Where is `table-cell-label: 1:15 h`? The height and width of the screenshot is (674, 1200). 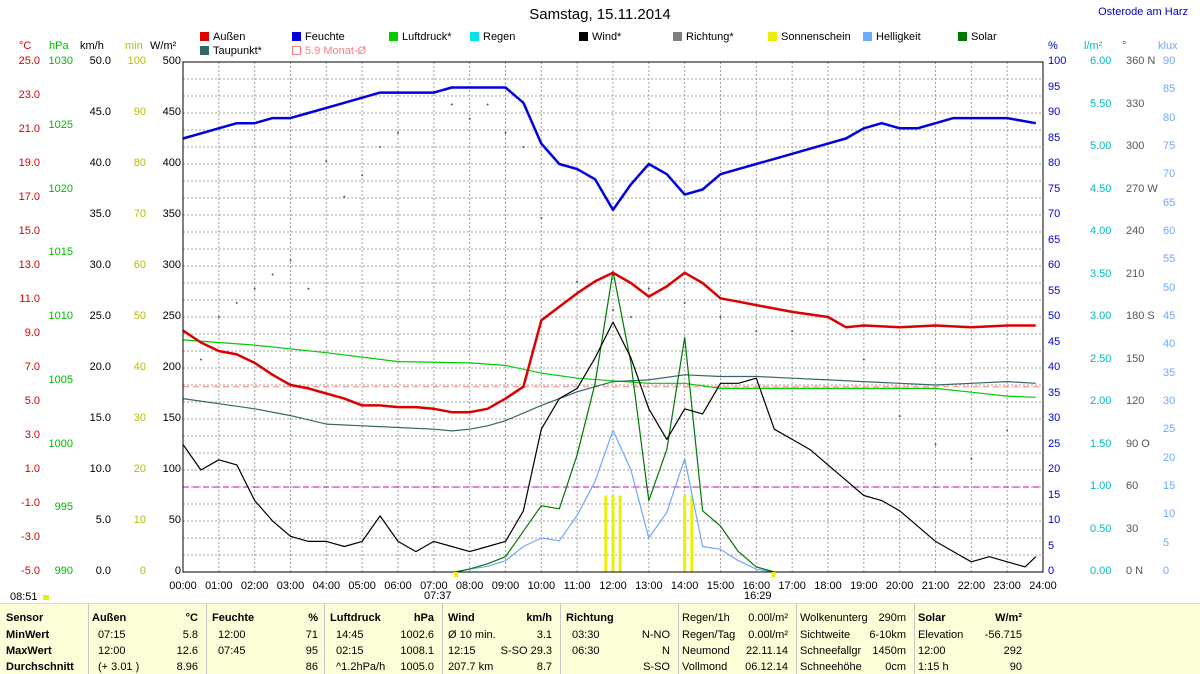
table-cell-label: 1:15 h is located at coordinates (933, 667).